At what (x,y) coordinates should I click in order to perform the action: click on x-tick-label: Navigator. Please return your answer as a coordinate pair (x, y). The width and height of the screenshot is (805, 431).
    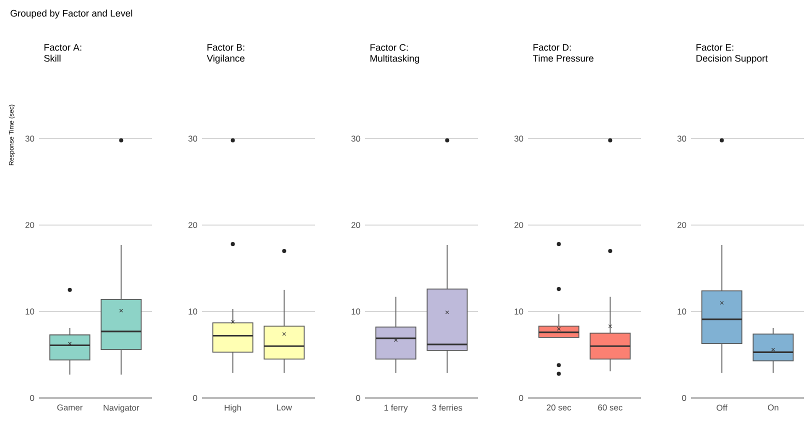
    Looking at the image, I should click on (122, 408).